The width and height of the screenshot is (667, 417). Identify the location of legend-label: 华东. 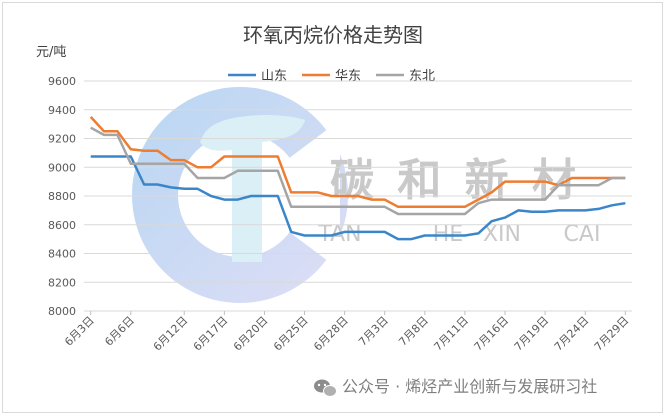
(348, 76).